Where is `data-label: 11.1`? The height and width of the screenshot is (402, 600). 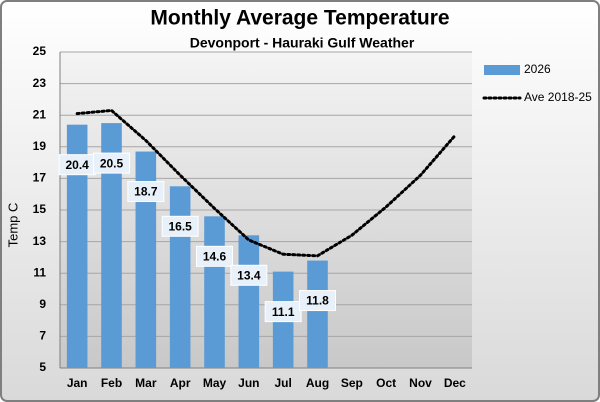
data-label: 11.1 is located at coordinates (283, 312).